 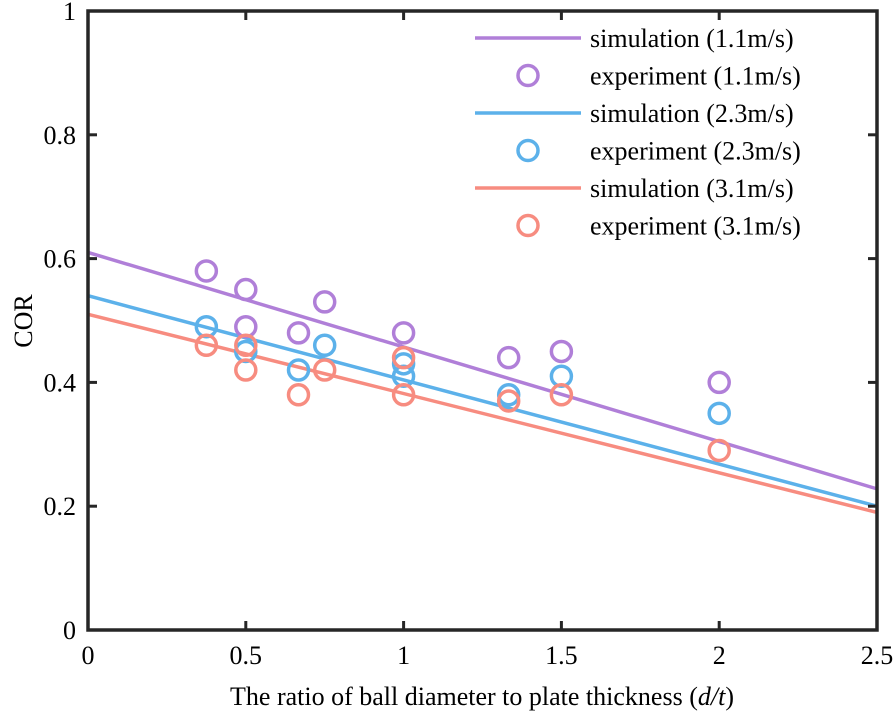 What do you see at coordinates (692, 38) in the screenshot?
I see `legend-entry-label: simulation (1.1m/s)` at bounding box center [692, 38].